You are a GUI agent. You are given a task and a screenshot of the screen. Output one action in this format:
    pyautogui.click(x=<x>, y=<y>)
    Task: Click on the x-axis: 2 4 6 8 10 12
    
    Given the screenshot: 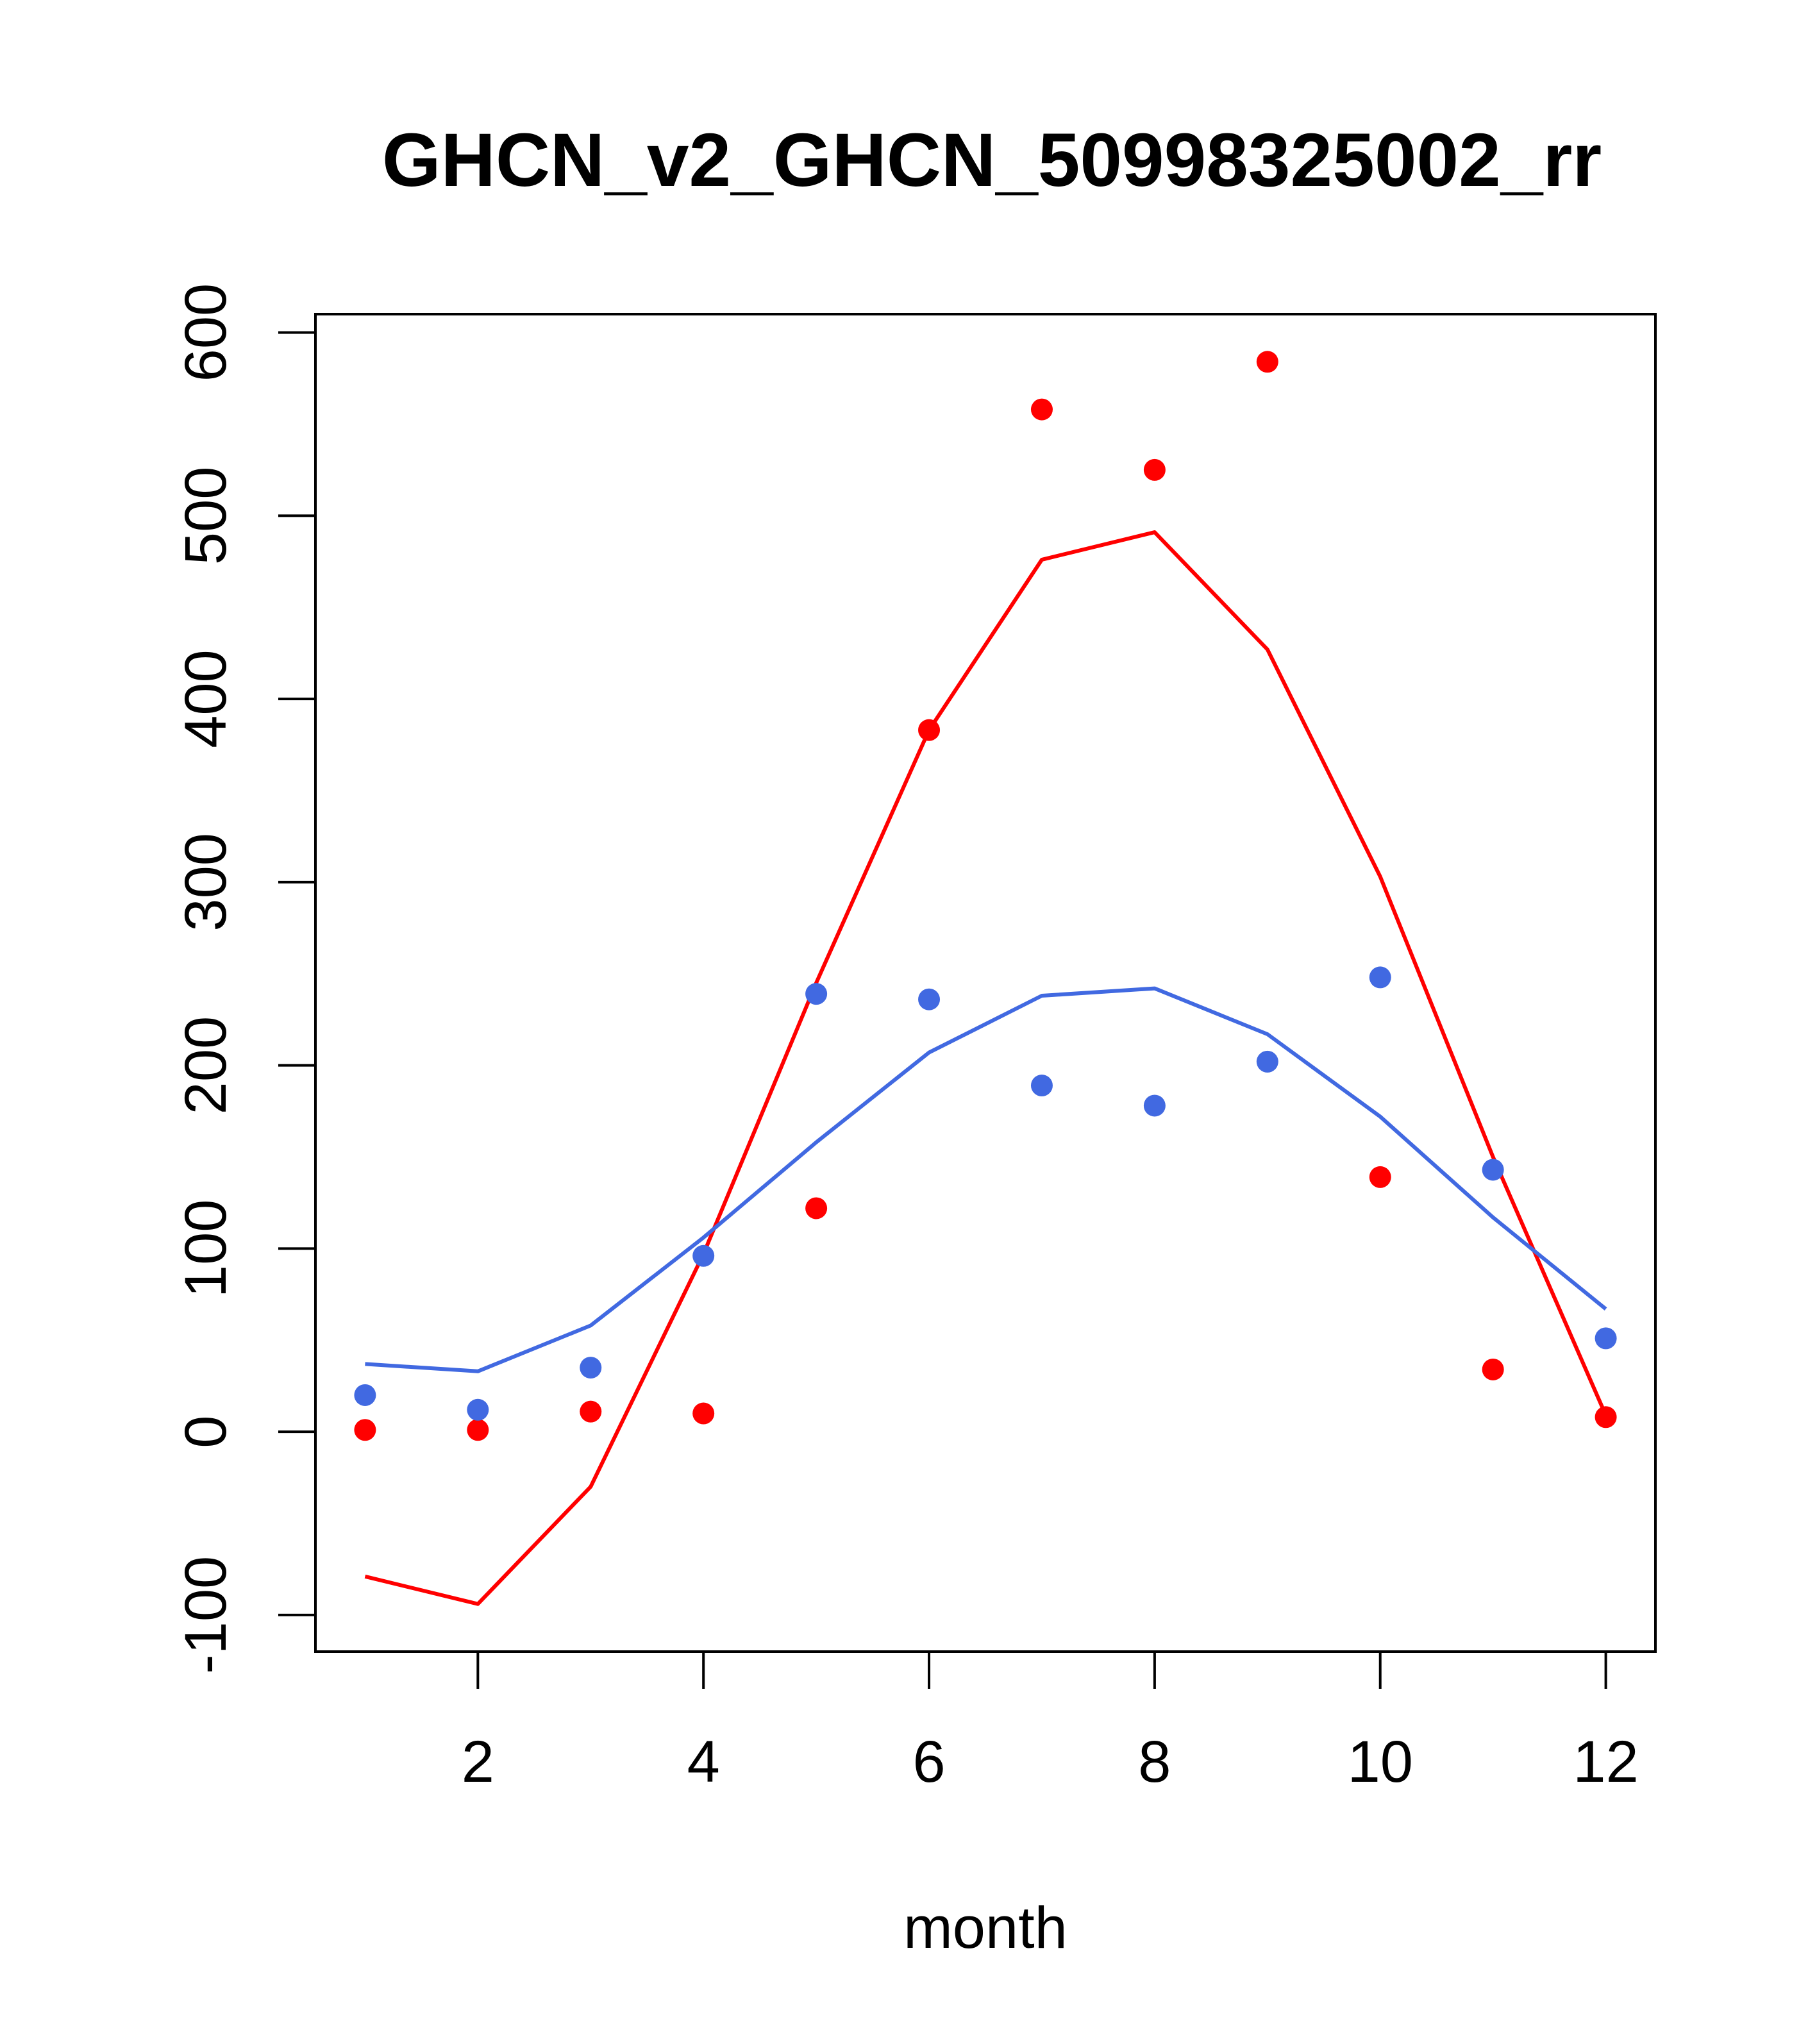 What is the action you would take?
    pyautogui.click(x=1050, y=1722)
    